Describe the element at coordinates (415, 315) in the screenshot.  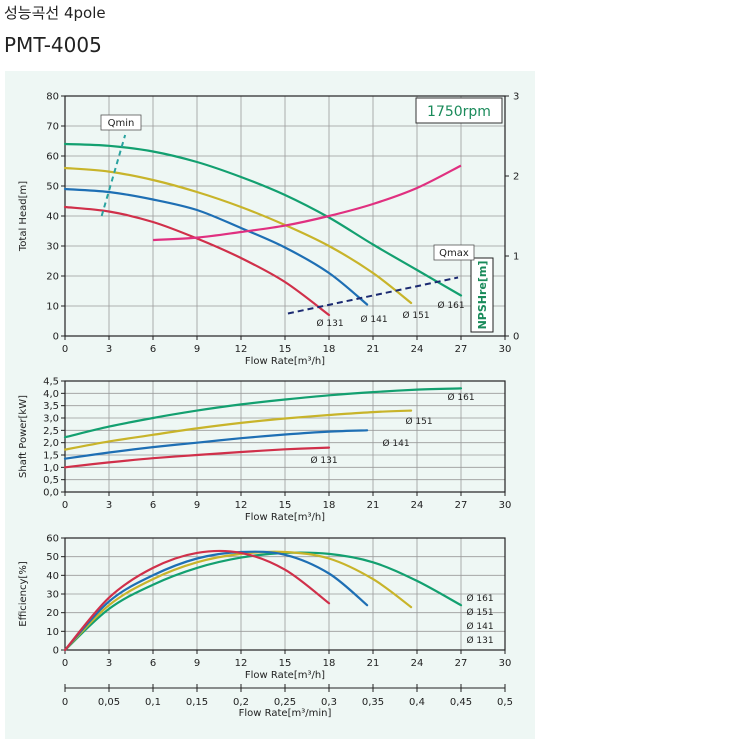
I see `head-curve-label: Ø 151` at that location.